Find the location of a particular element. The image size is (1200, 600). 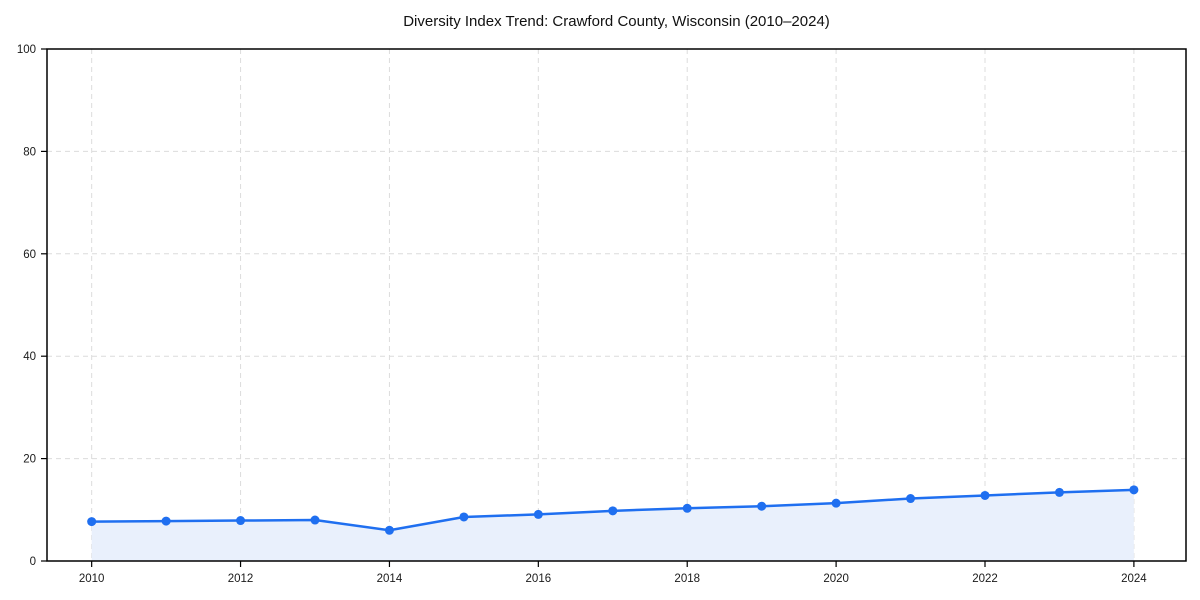

x-tick-label-2010: 2010 is located at coordinates (92, 579).